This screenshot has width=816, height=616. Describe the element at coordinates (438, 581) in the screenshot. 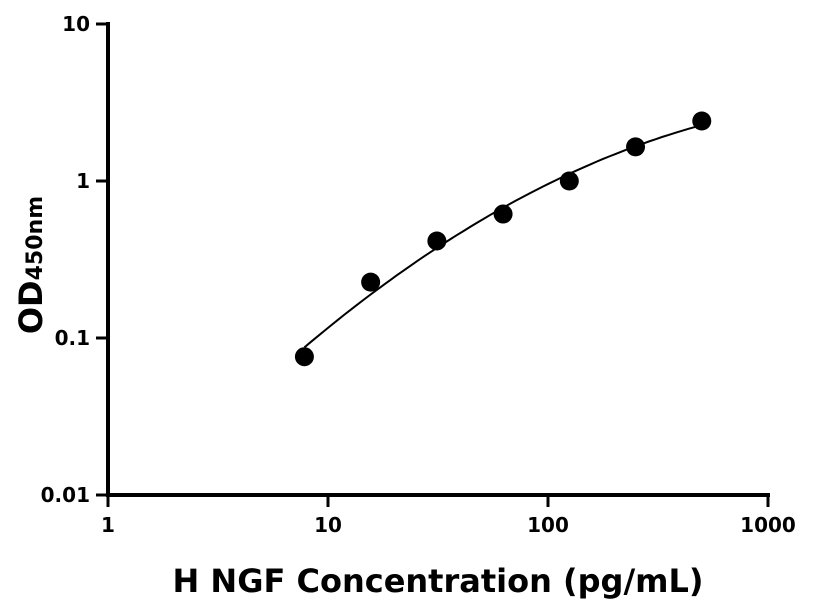

I see `x-axis-label: H NGF Concentration (pg/mL)` at that location.